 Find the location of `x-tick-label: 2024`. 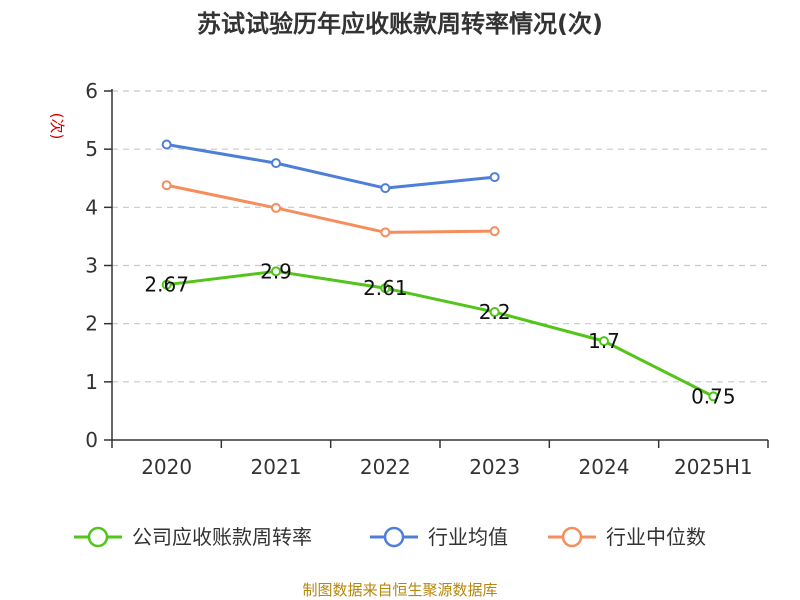

x-tick-label: 2024 is located at coordinates (604, 467).